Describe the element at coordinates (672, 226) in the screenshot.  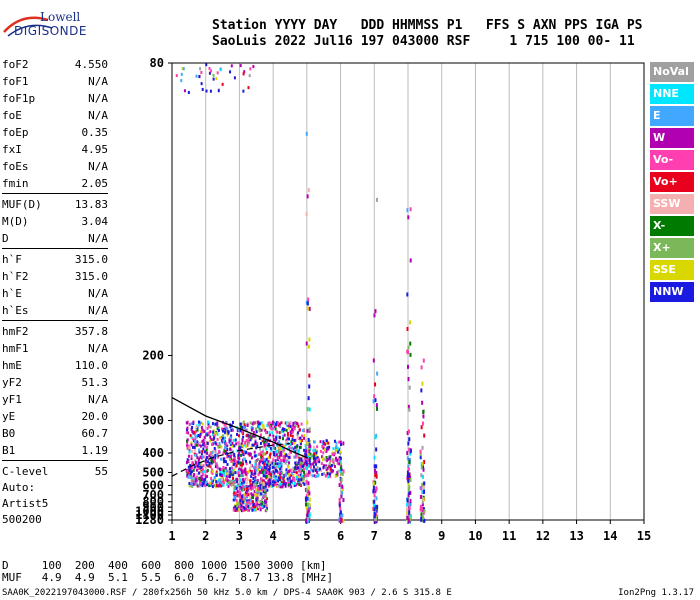
I see `legend-item: X-` at that location.